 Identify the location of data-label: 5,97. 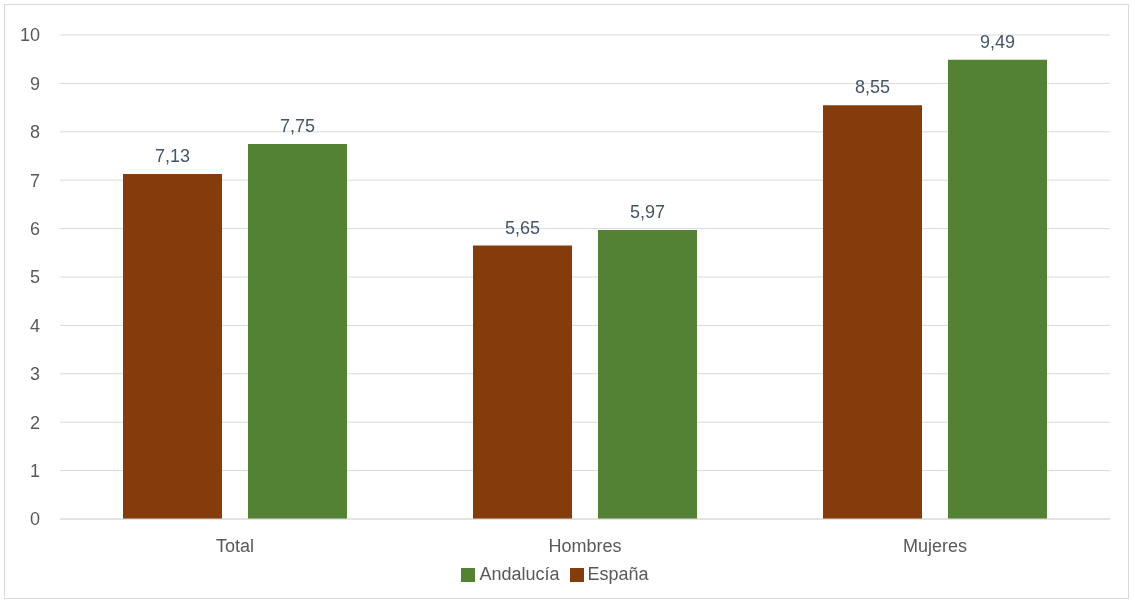
(647, 212).